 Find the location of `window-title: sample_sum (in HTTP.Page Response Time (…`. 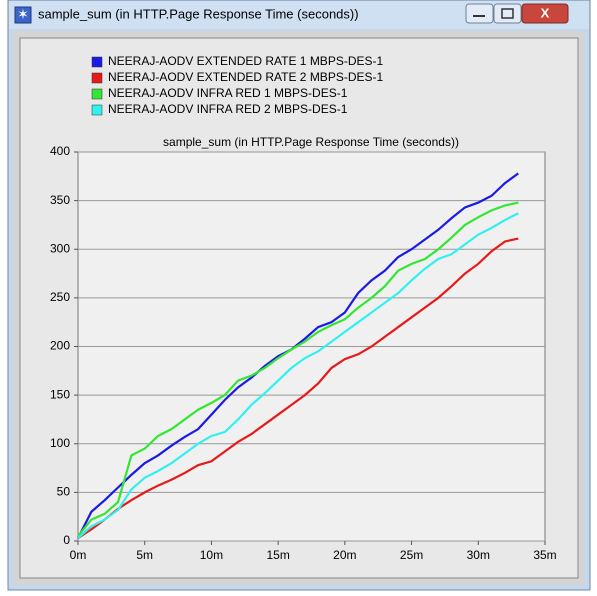

window-title: sample_sum (in HTTP.Page Response Time (… is located at coordinates (198, 13).